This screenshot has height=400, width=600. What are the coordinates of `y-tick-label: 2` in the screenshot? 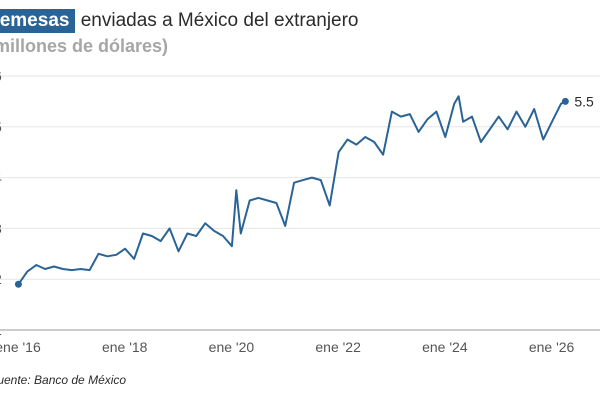 It's located at (1, 279).